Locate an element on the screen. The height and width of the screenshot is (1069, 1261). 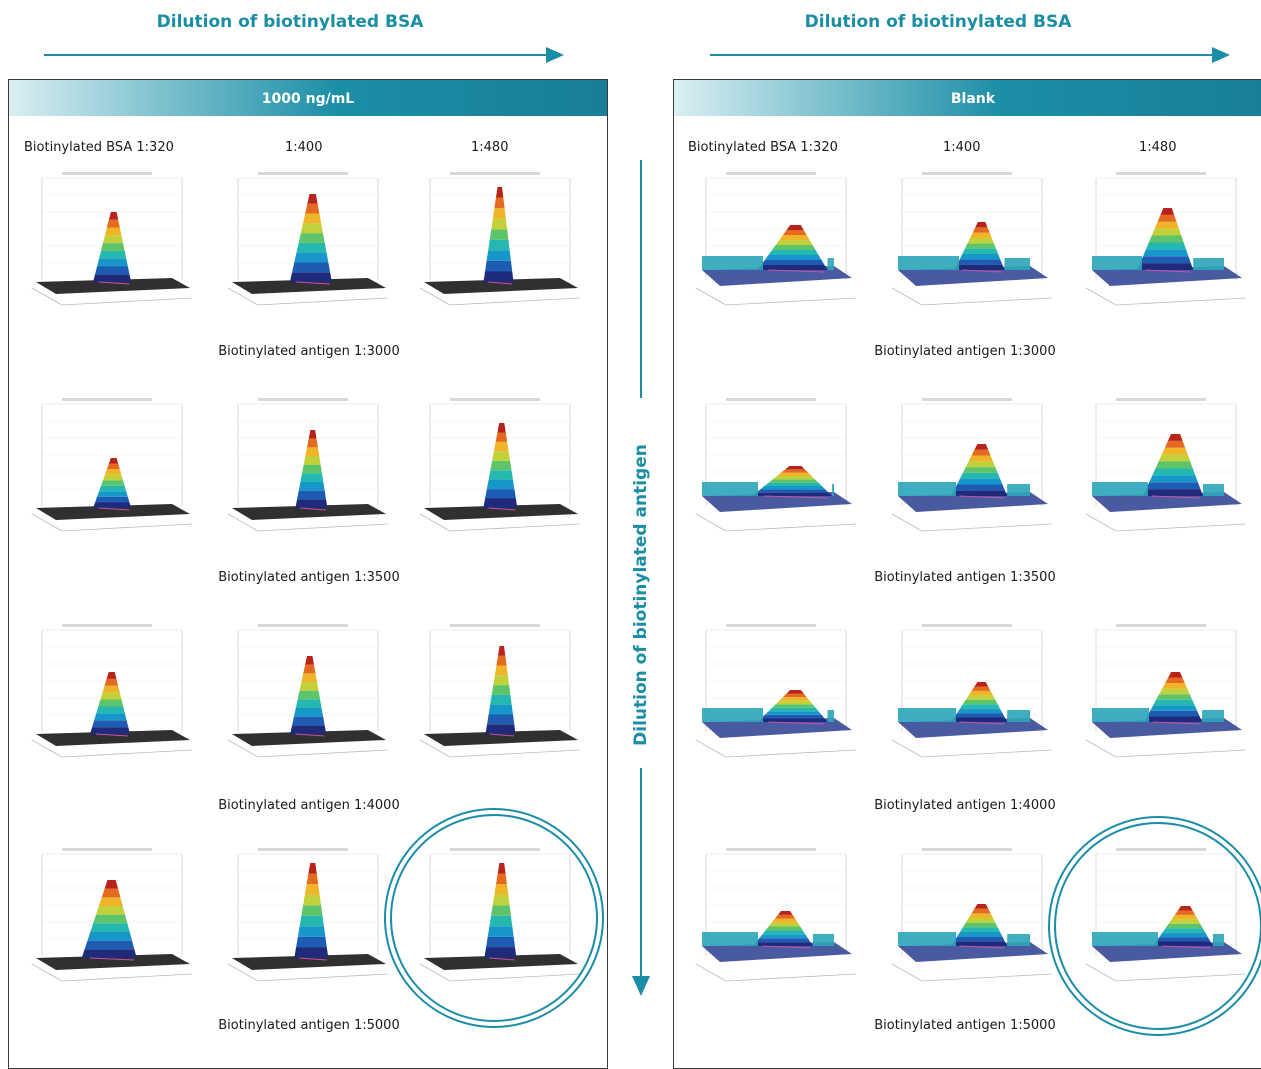
vertical-line-upper is located at coordinates (641, 279).